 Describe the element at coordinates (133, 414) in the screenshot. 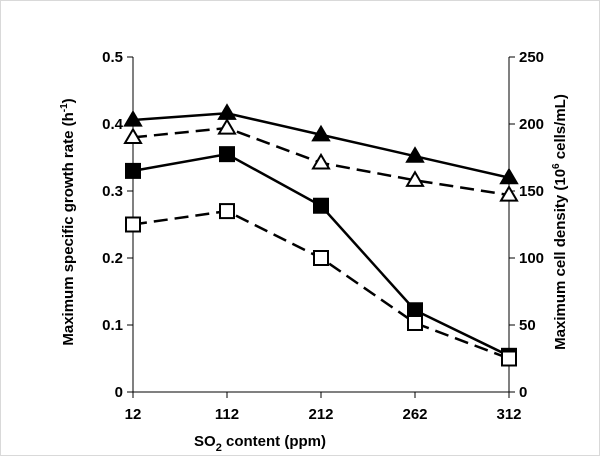

I see `x-tick-label: 12` at that location.